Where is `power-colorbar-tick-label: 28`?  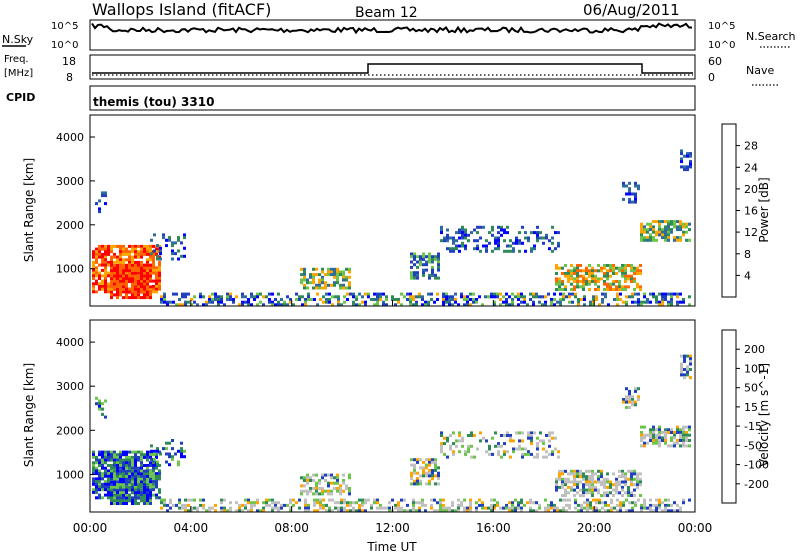 power-colorbar-tick-label: 28 is located at coordinates (751, 146).